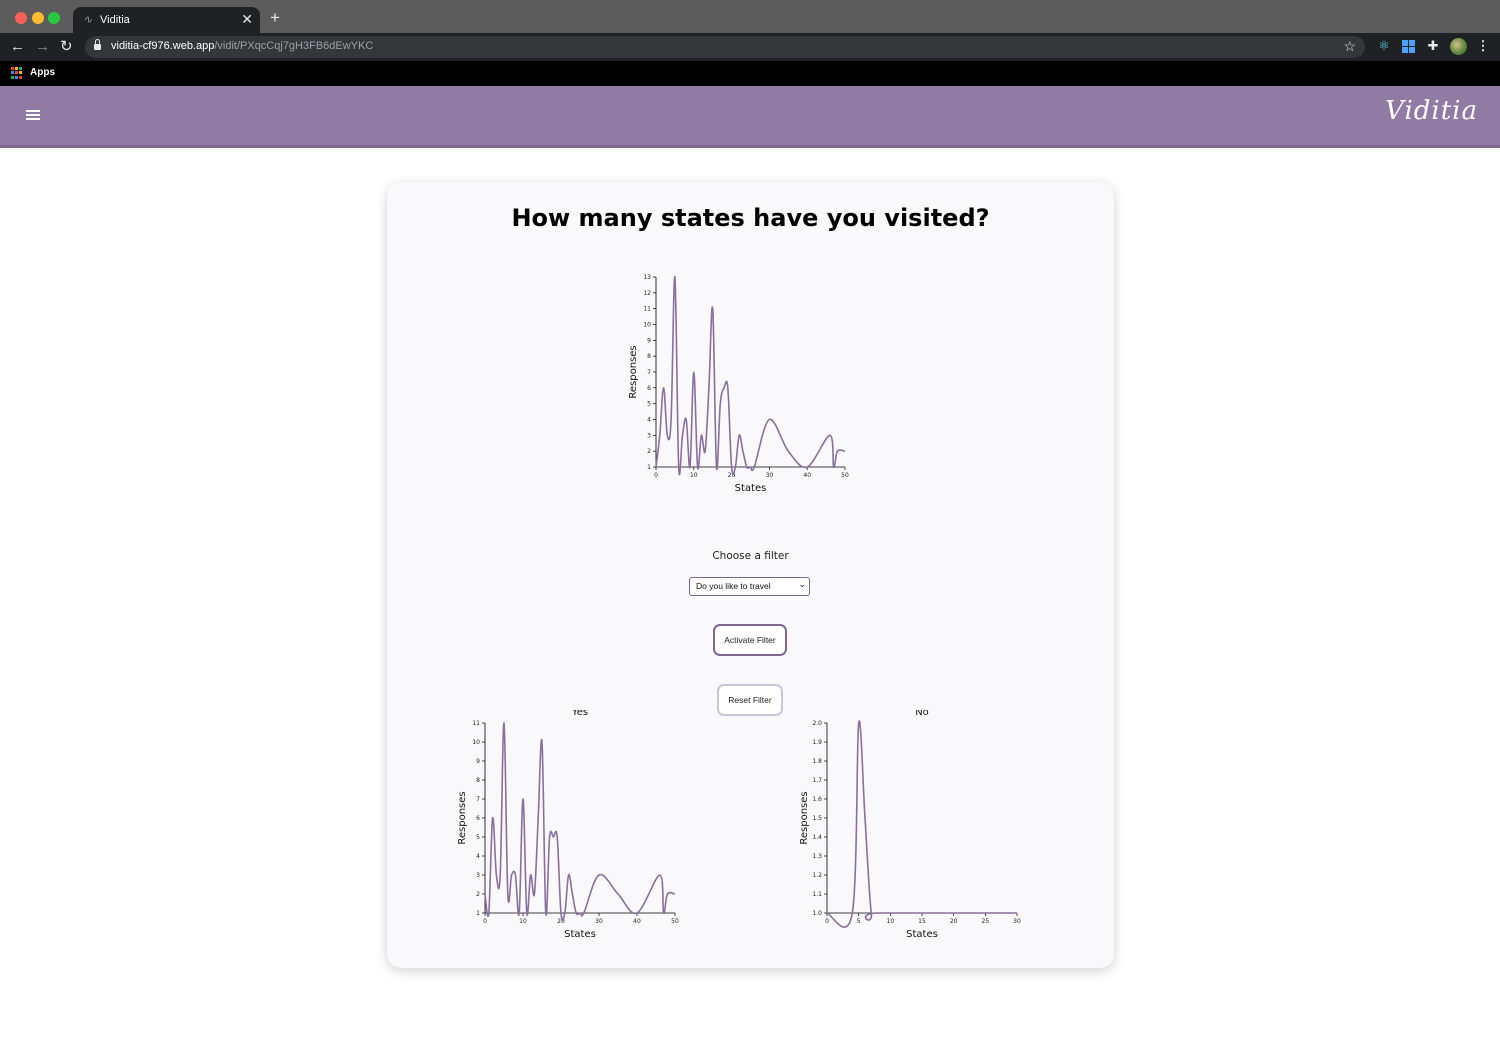 This screenshot has height=1057, width=1500. Describe the element at coordinates (163, 46) in the screenshot. I see `url-host: viditia-cf976.web.app` at that location.